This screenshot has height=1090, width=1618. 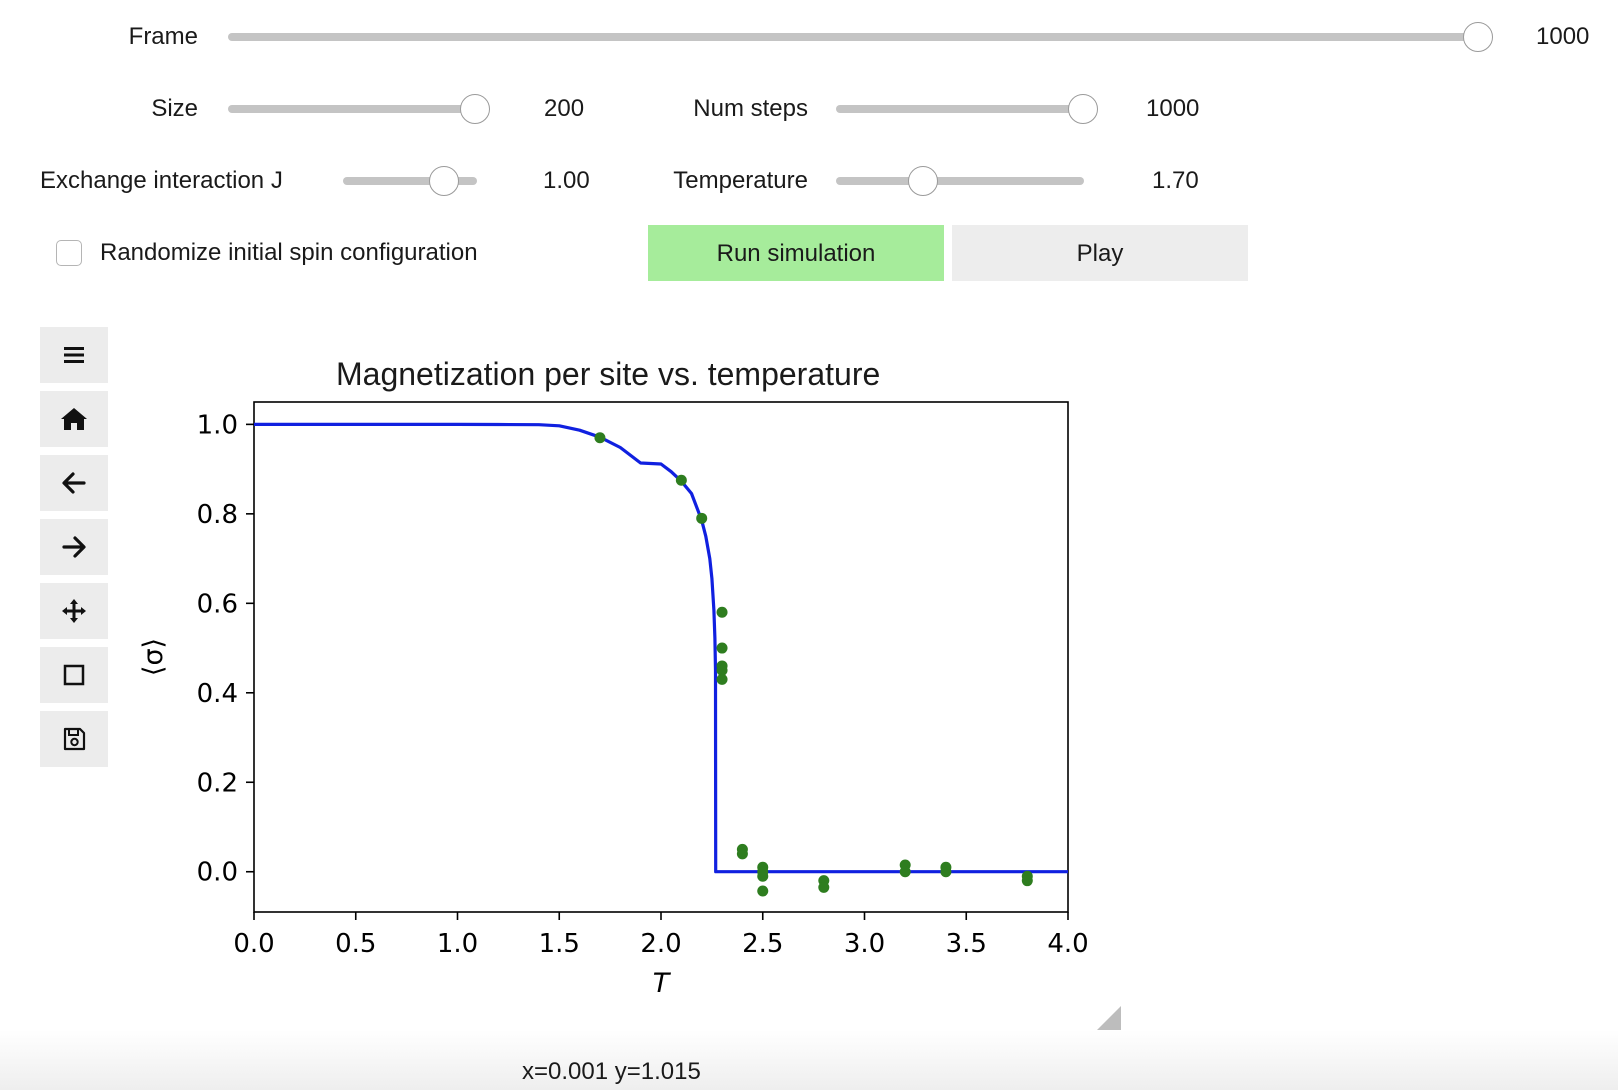 I want to click on zoom-button, so click(x=74, y=675).